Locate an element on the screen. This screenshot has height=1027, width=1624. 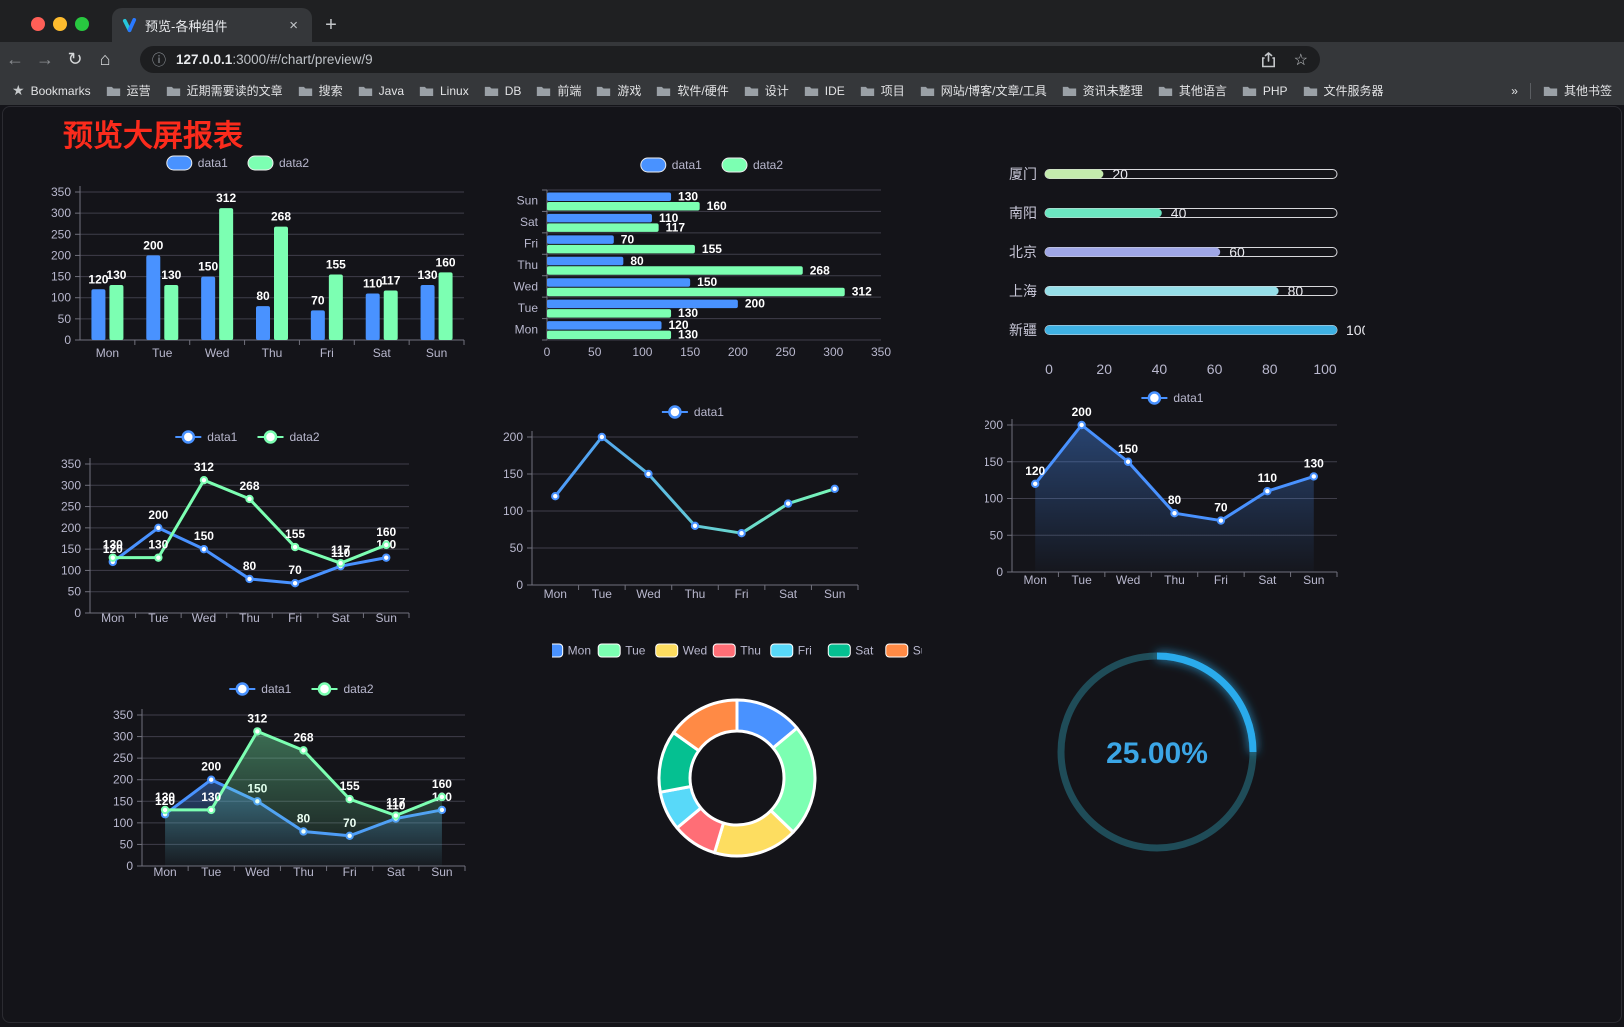
svg-text: 北京 is located at coordinates (1023, 252).